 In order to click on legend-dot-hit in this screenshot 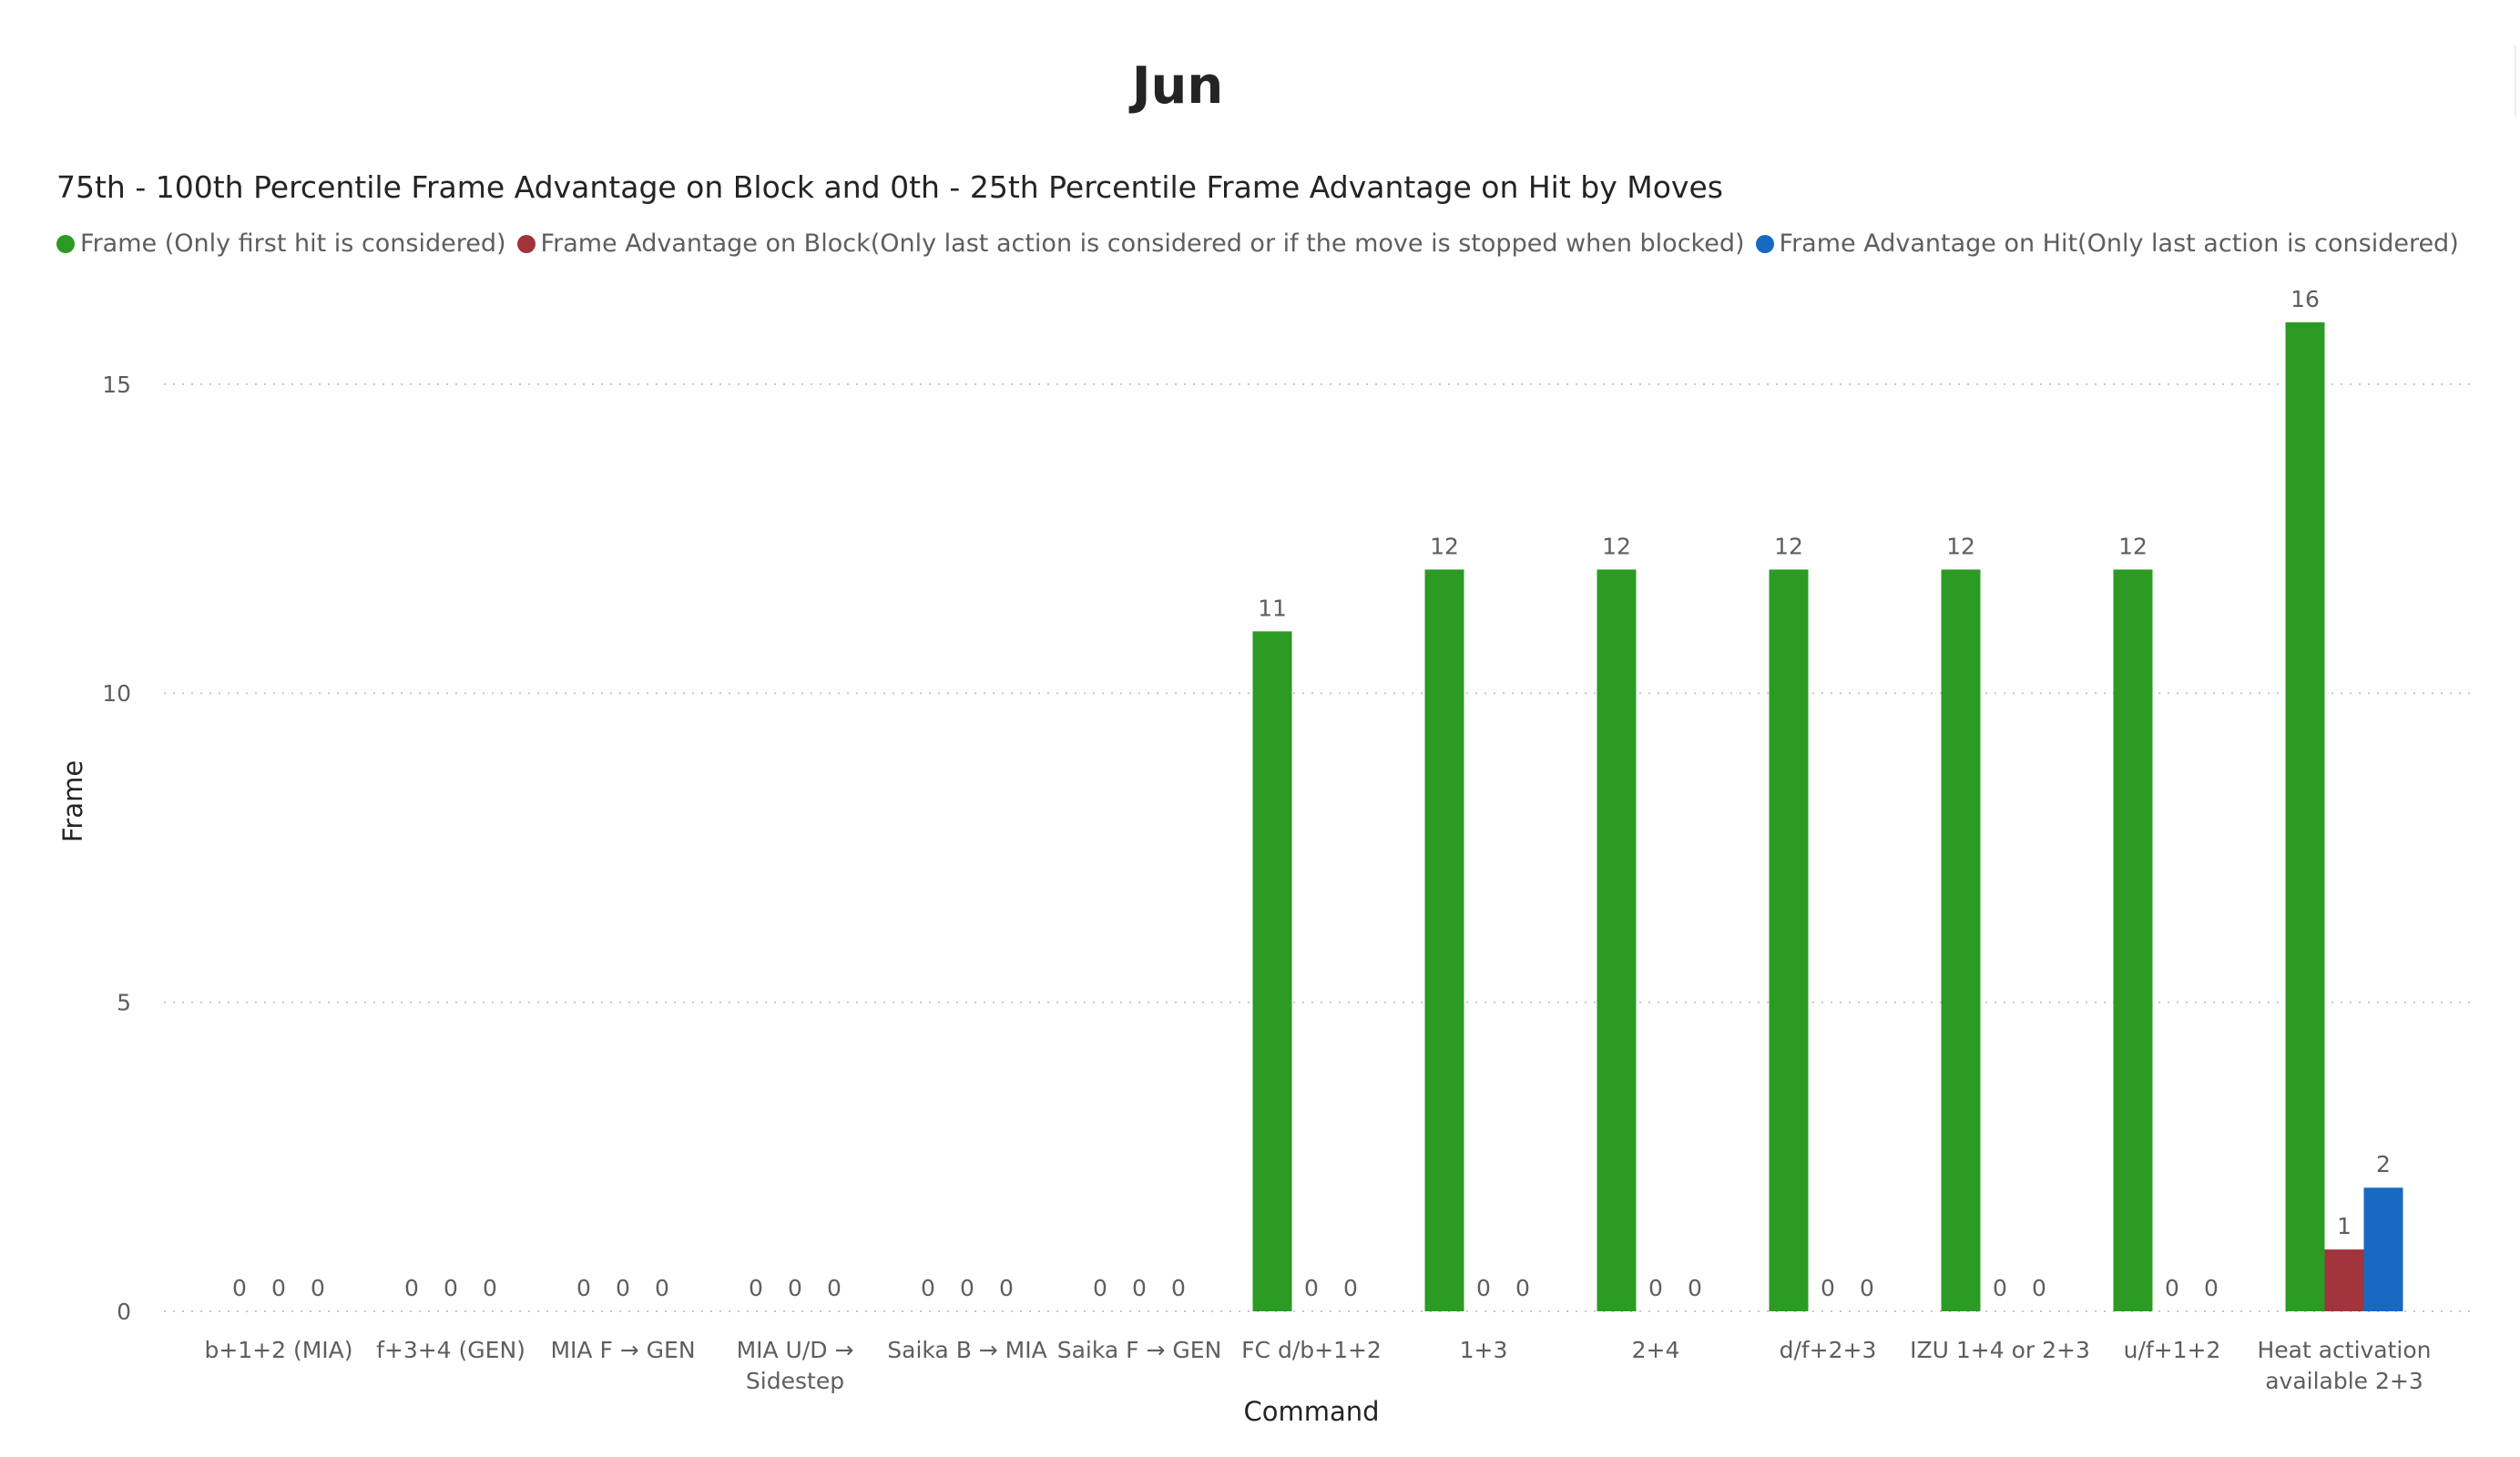, I will do `click(1764, 244)`.